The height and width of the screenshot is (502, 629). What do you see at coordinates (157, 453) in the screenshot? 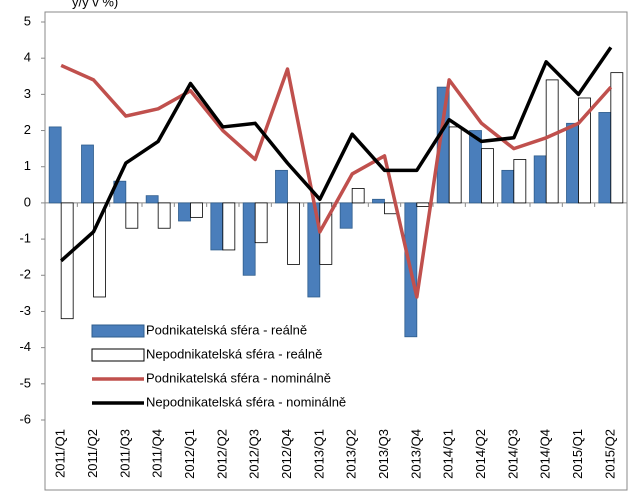
I see `x-tick-label: 2011/Q4` at bounding box center [157, 453].